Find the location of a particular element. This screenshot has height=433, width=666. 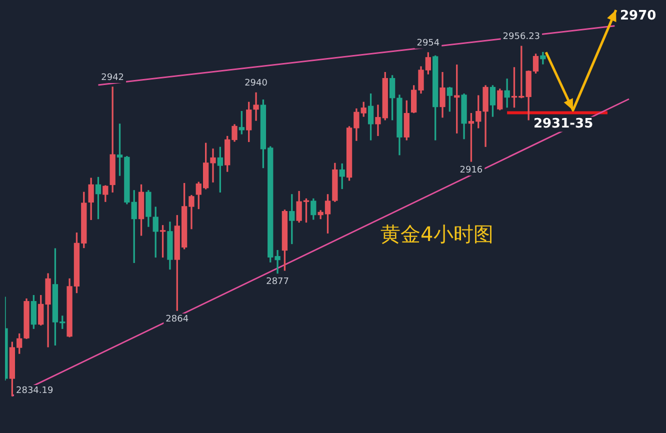

annotation: 2954 is located at coordinates (428, 43).